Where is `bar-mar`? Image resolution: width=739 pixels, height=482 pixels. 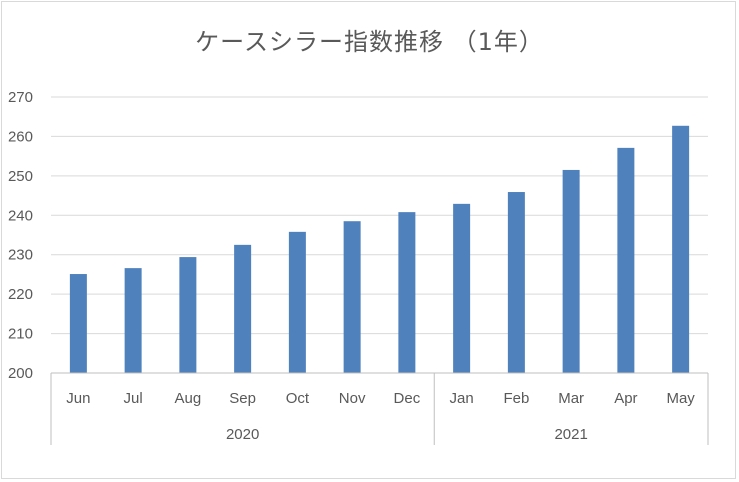
bar-mar is located at coordinates (571, 271).